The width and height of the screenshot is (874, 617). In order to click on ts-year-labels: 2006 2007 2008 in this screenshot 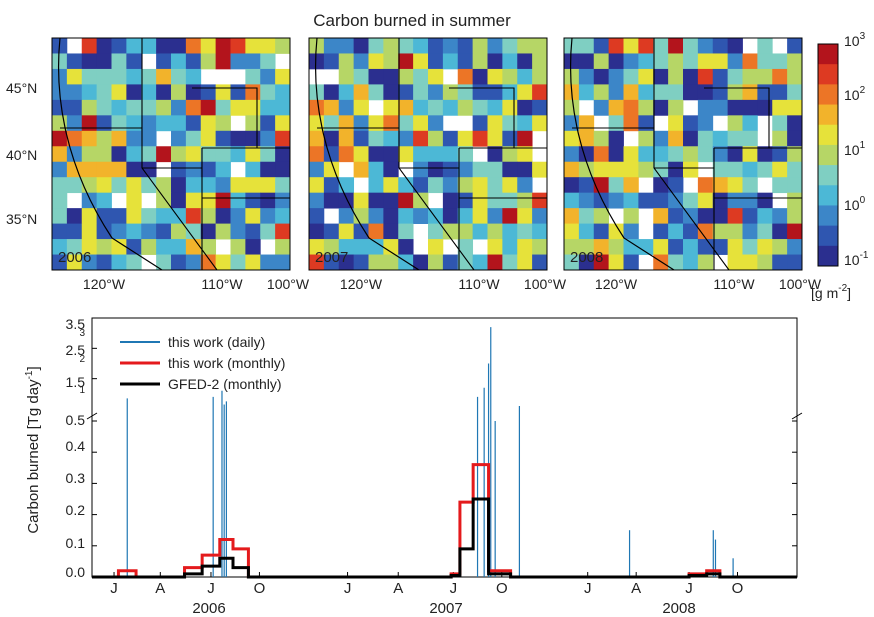, I will do `click(443, 608)`.